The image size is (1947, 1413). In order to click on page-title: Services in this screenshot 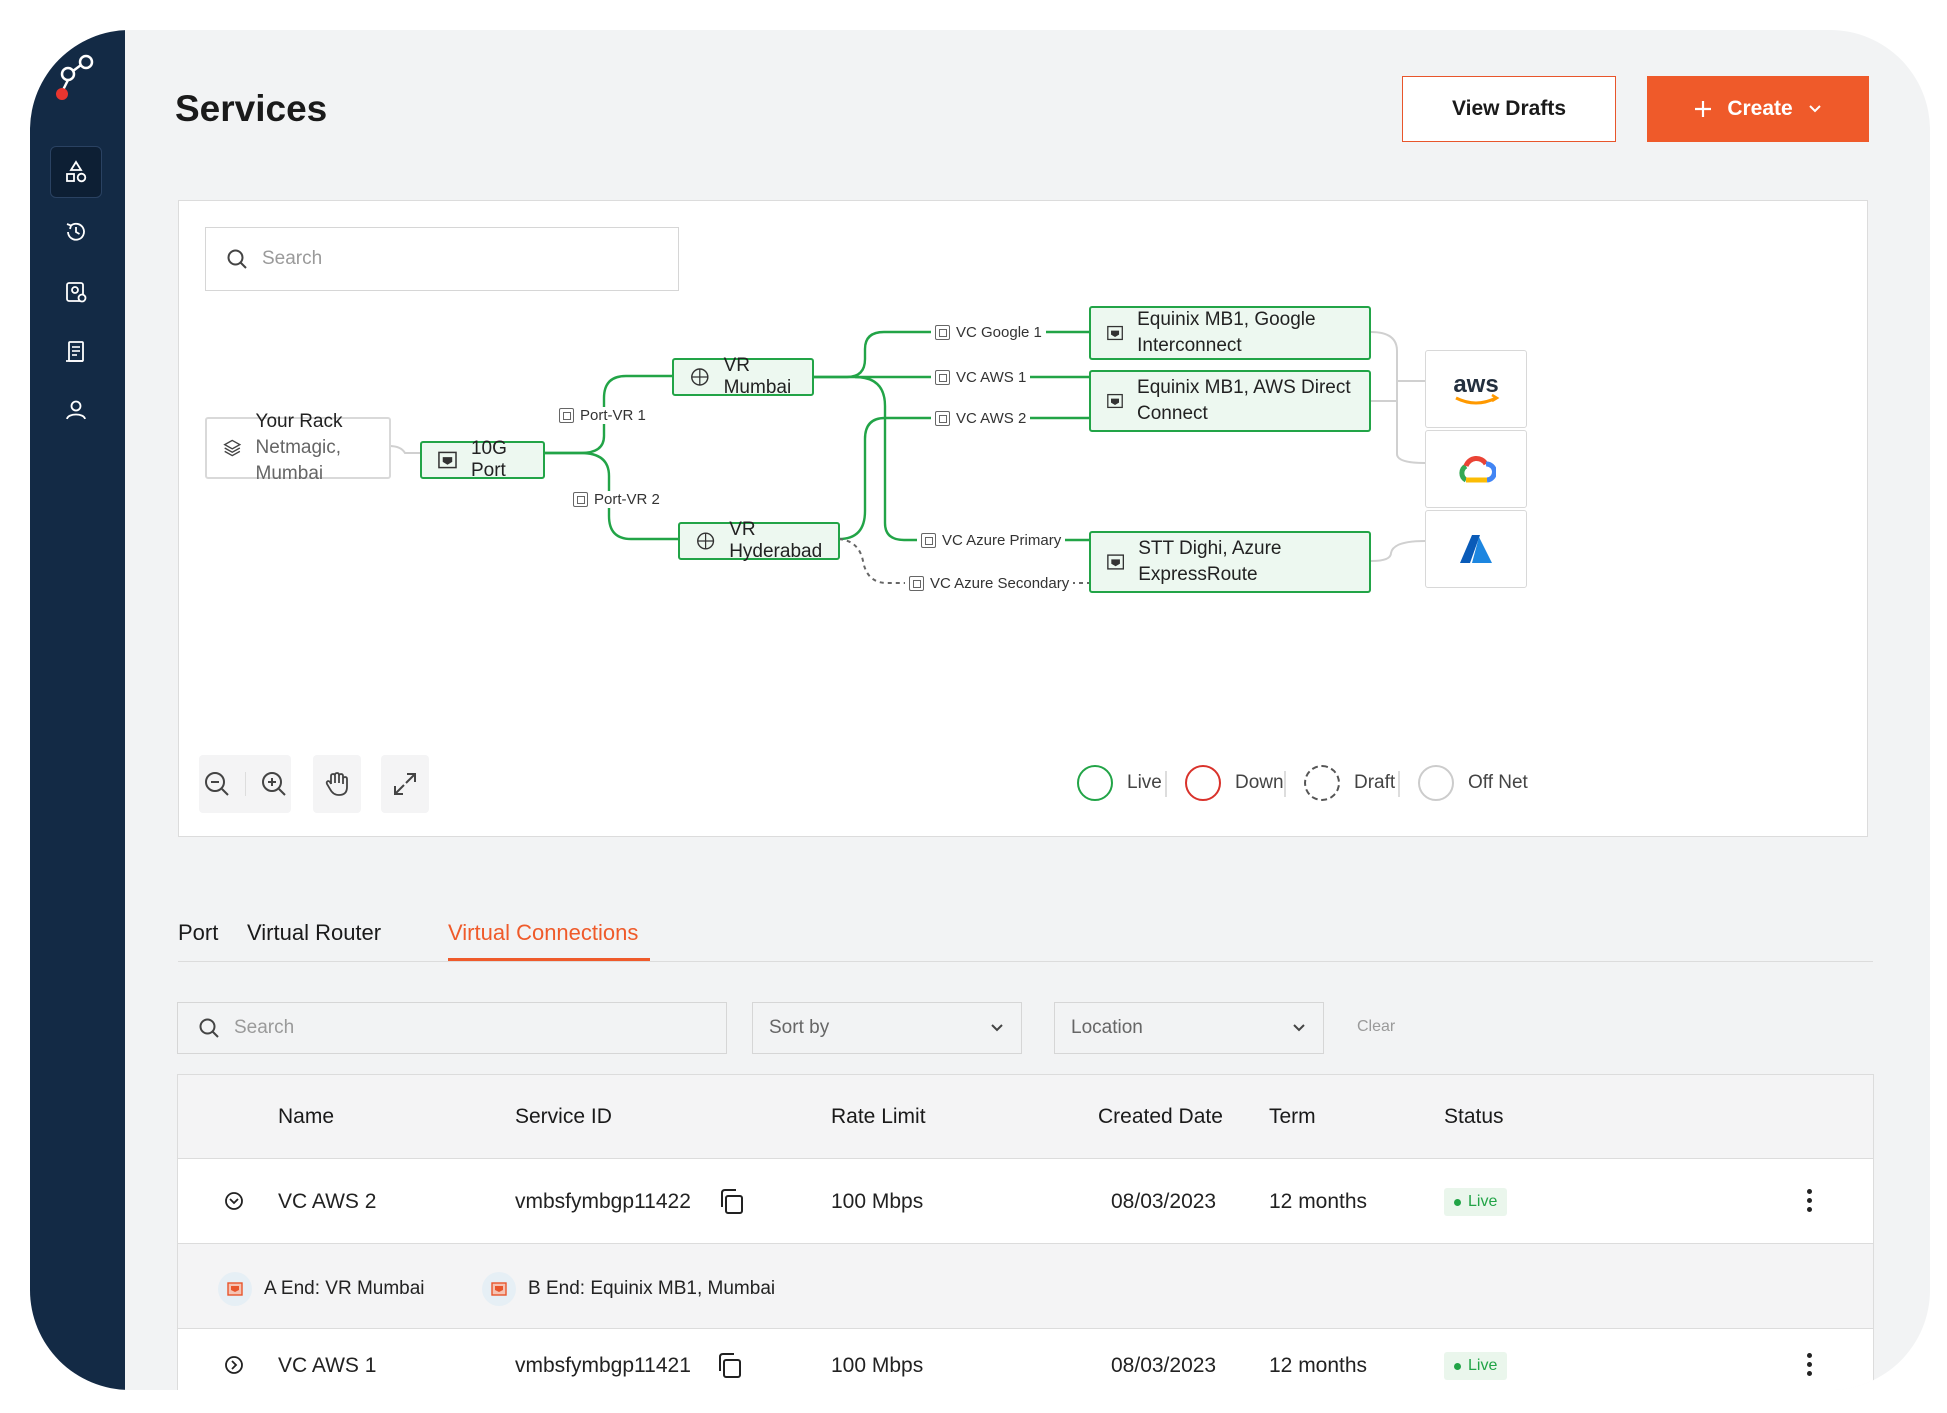, I will do `click(251, 108)`.